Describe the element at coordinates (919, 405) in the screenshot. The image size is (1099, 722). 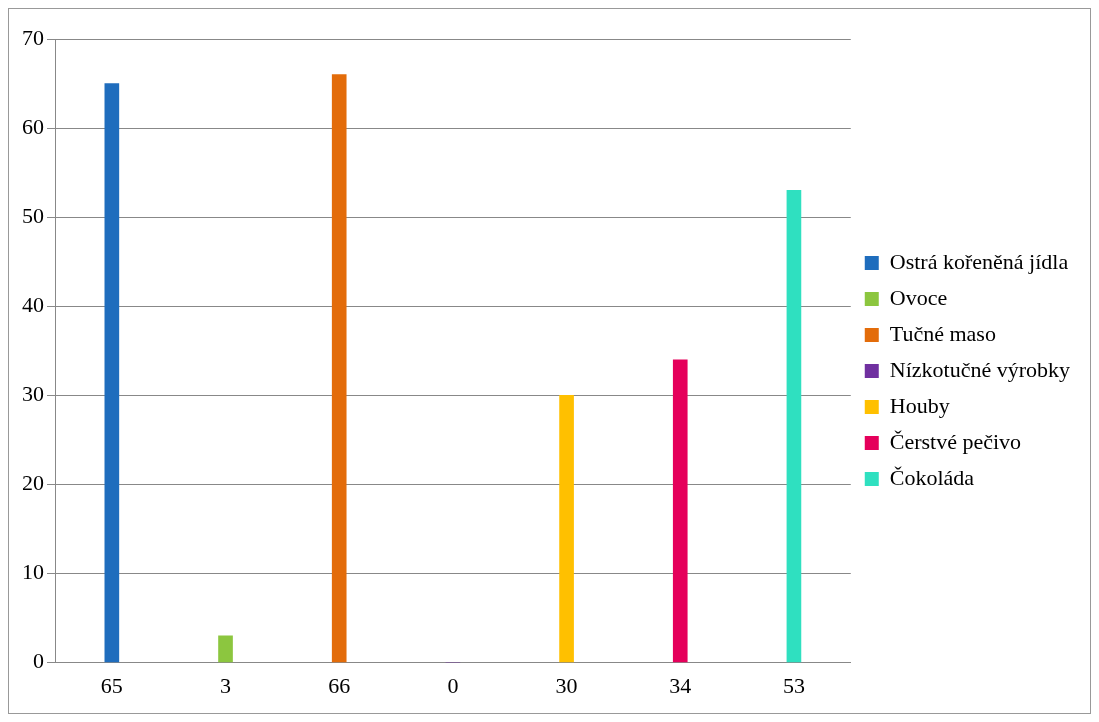
I see `legend-label: Houby` at that location.